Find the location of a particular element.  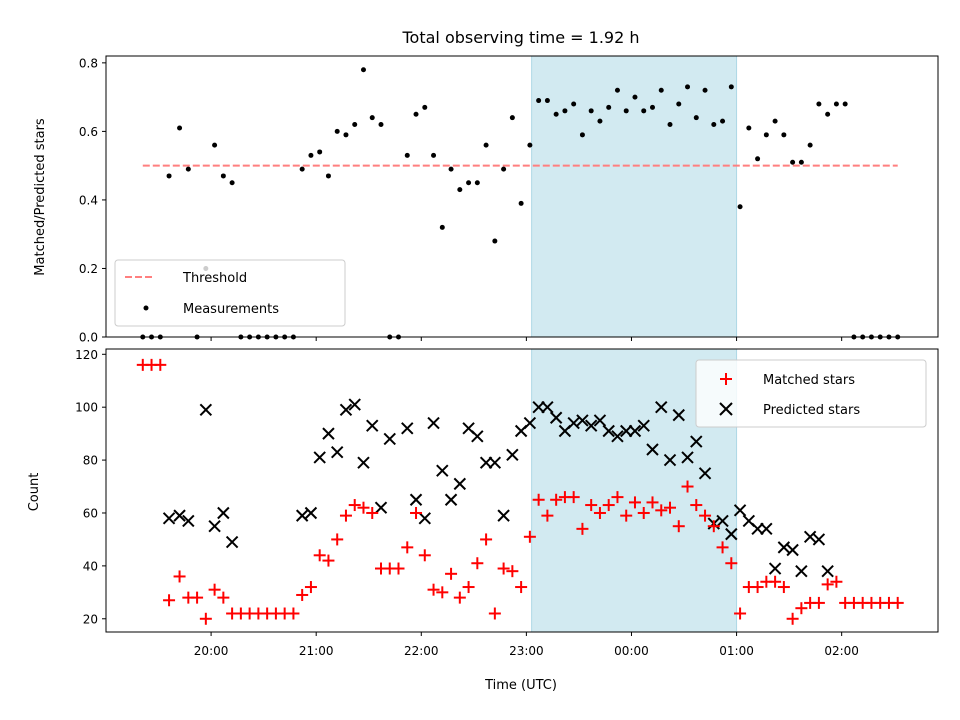

bottom-y-ticks: 20 40 60 80 100 120 is located at coordinates (90, 487).